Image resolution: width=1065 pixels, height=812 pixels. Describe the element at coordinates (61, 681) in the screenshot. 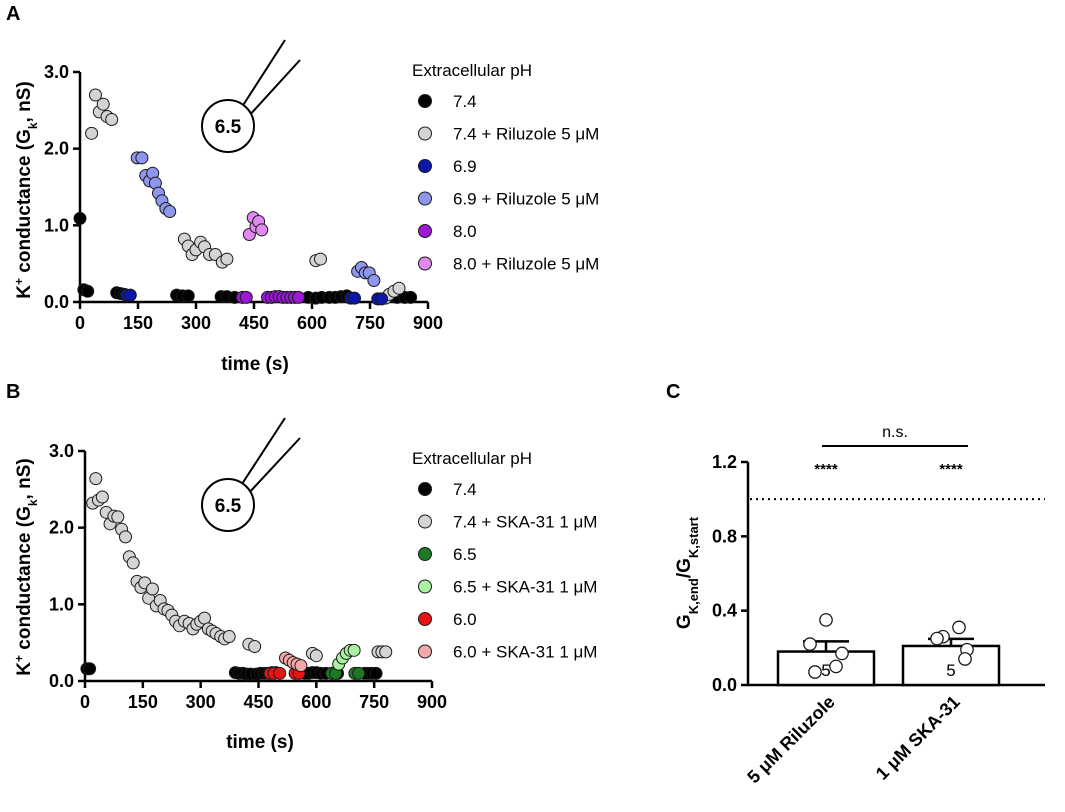

I see `chart-b-ytick-label: 0.0` at that location.